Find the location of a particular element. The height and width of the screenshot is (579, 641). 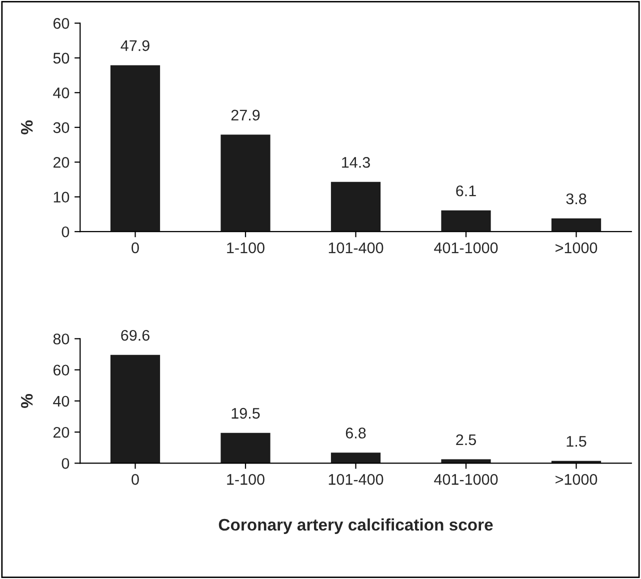

x-axis-title: Coronary artery calcification score is located at coordinates (355, 526).